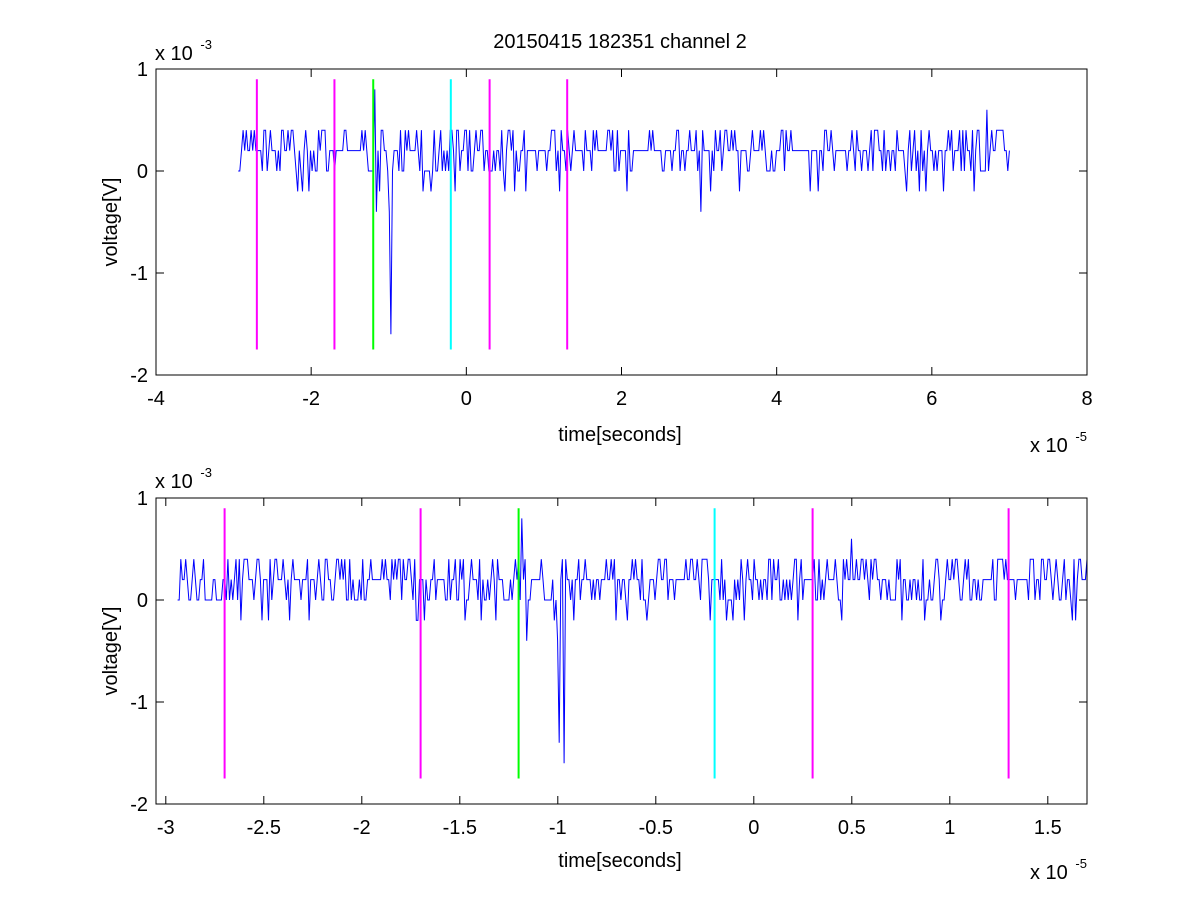  What do you see at coordinates (776, 399) in the screenshot?
I see `x-tick-label: 4` at bounding box center [776, 399].